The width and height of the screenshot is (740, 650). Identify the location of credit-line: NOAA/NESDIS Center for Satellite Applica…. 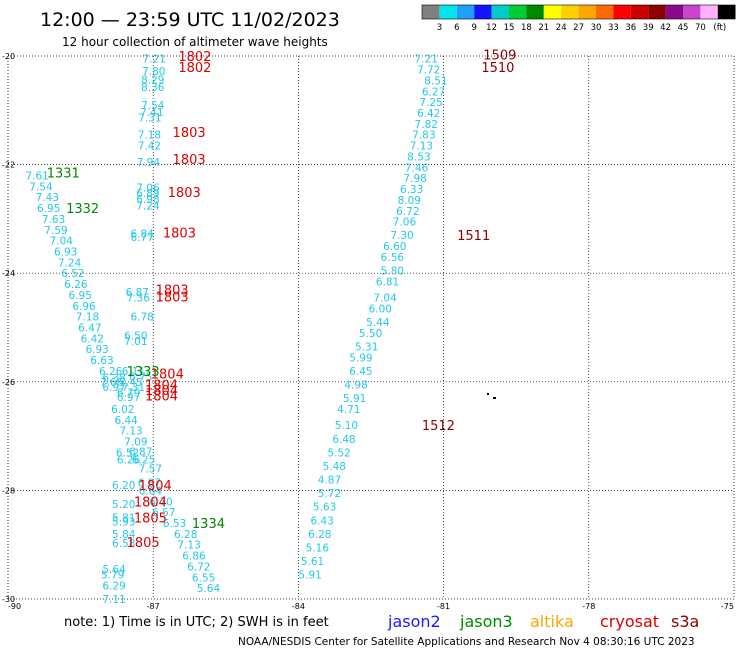
(466, 642).